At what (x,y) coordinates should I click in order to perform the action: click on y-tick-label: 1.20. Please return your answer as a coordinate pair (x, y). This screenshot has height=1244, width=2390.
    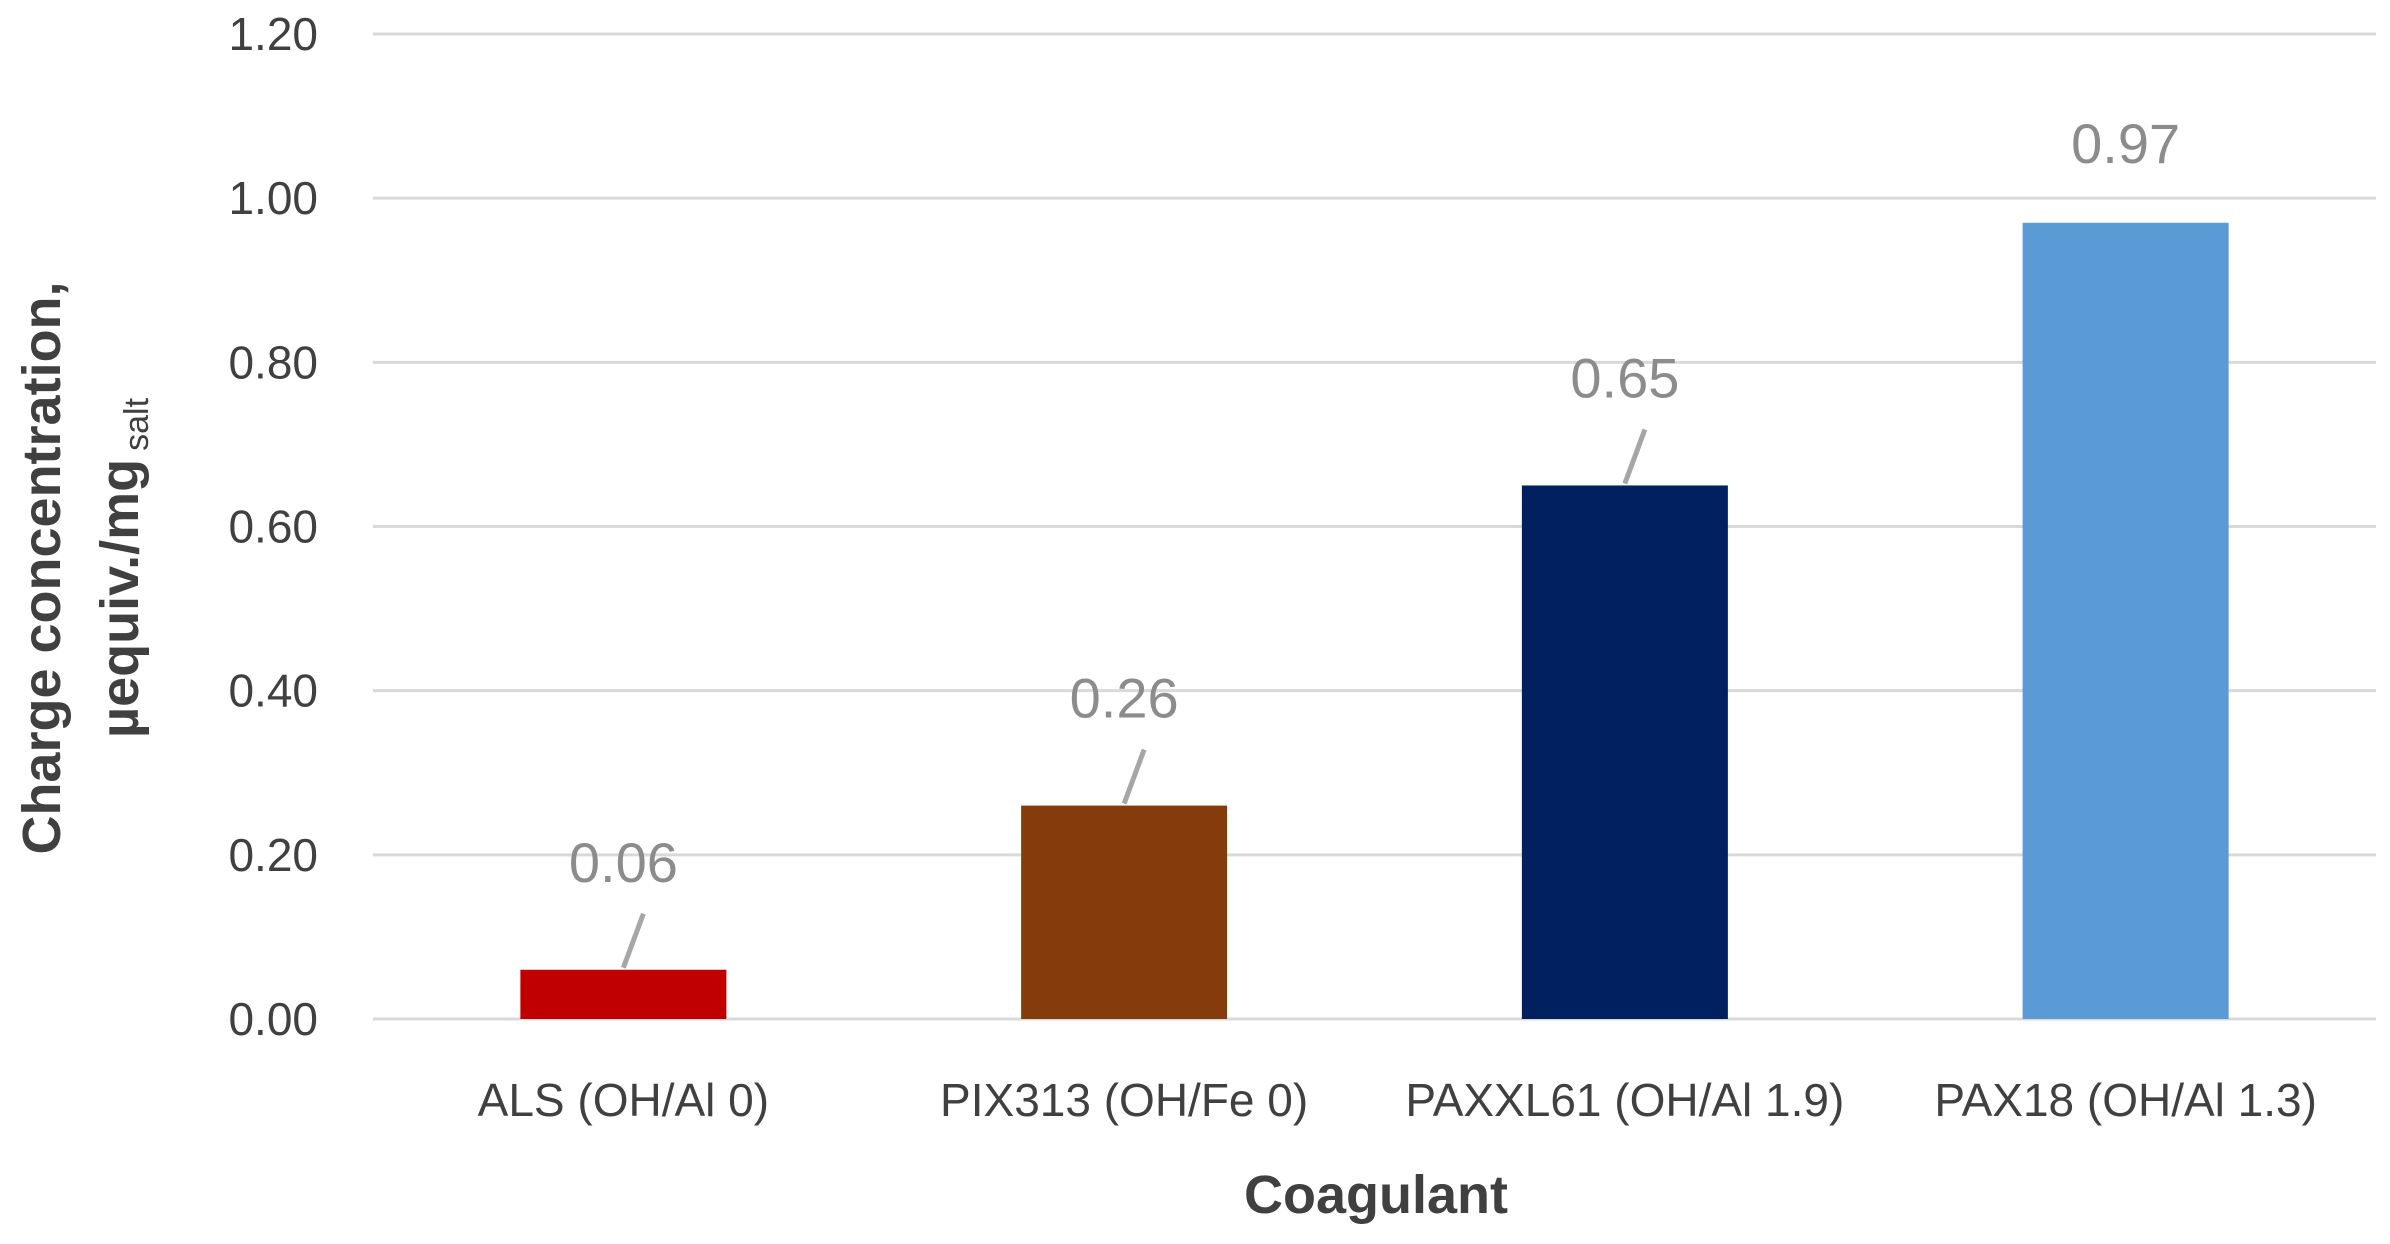
    Looking at the image, I should click on (273, 34).